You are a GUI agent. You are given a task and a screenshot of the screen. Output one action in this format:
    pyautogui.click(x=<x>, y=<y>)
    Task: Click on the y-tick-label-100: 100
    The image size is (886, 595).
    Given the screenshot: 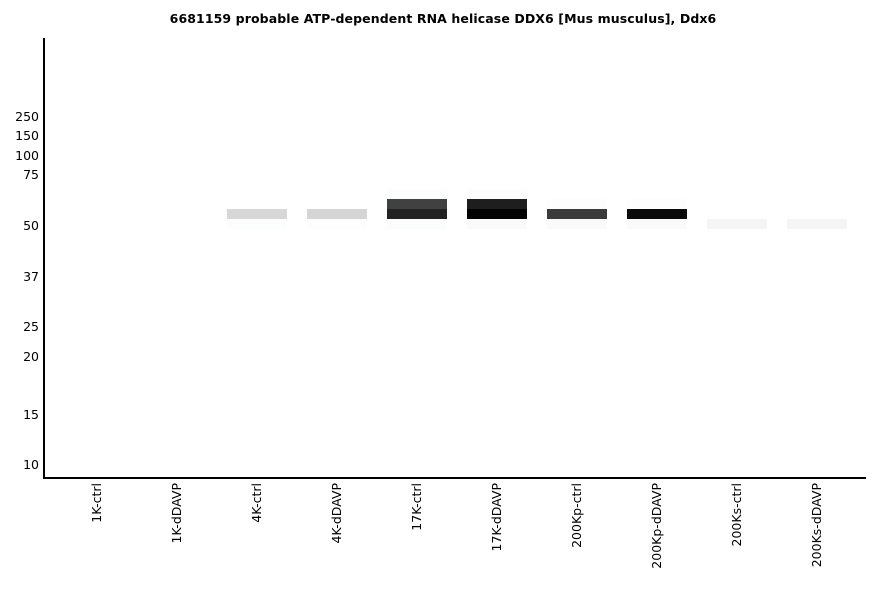 What is the action you would take?
    pyautogui.click(x=27, y=155)
    